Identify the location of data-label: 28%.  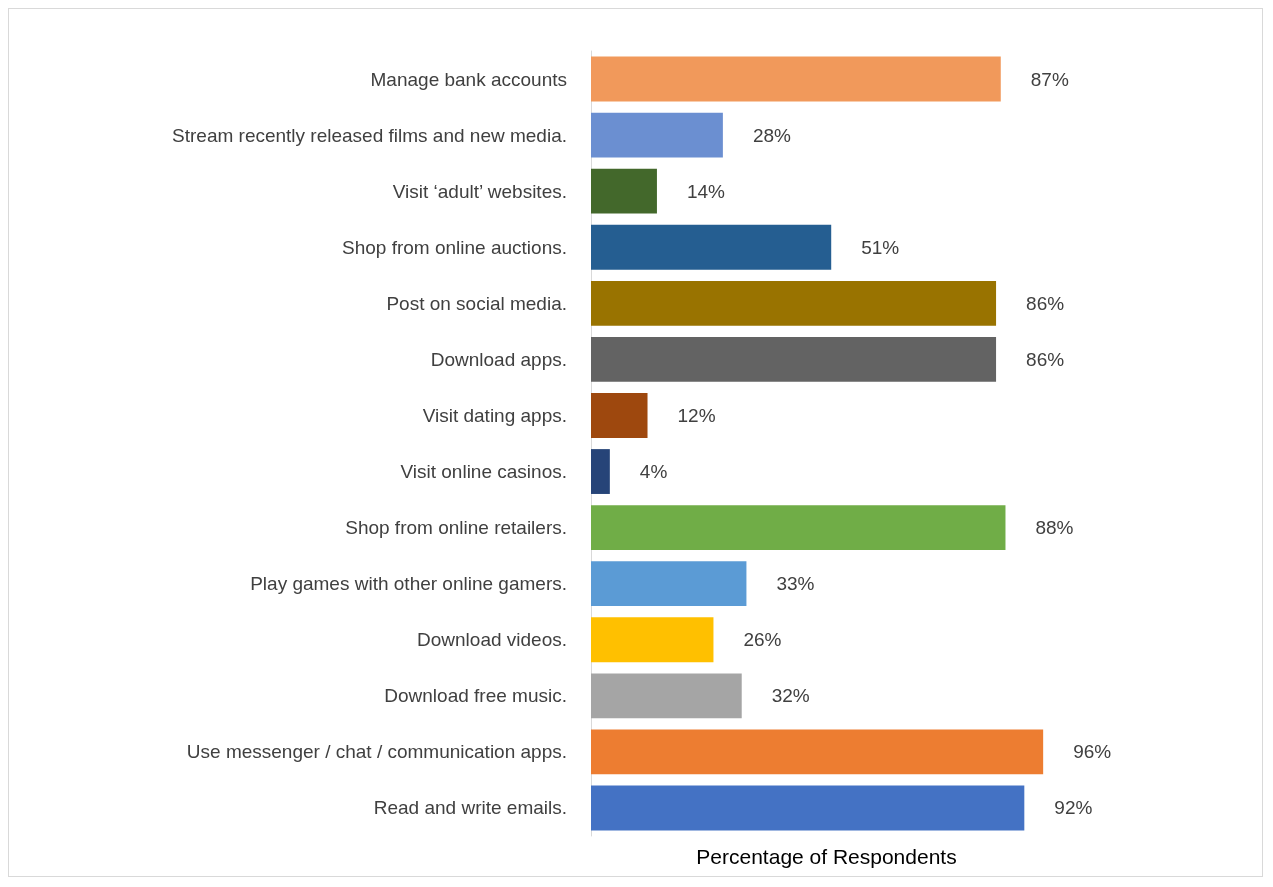
(772, 135).